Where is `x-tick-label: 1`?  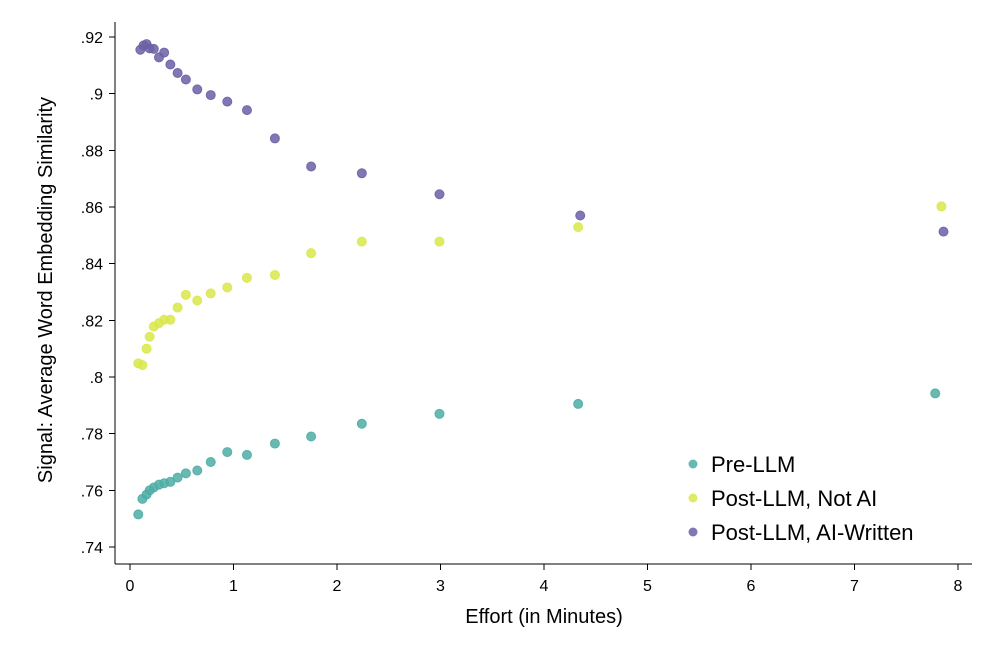
x-tick-label: 1 is located at coordinates (233, 586).